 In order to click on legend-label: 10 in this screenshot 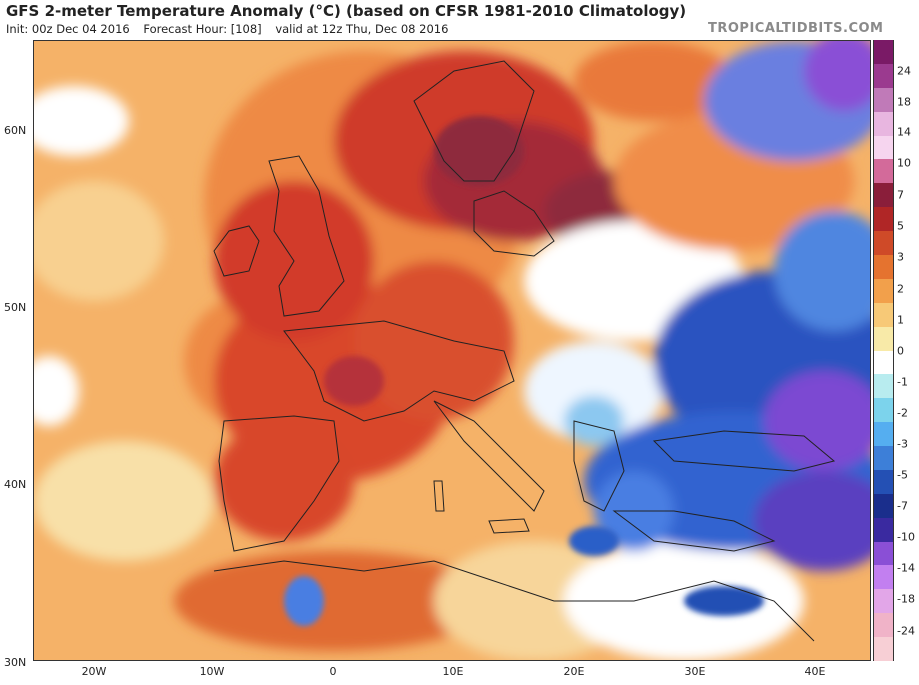, I will do `click(904, 163)`.